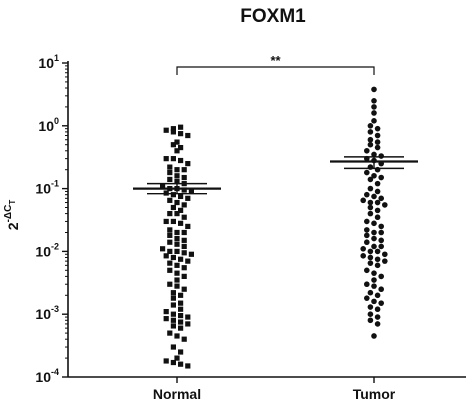  I want to click on y-tick-label: 10¹, so click(48, 62).